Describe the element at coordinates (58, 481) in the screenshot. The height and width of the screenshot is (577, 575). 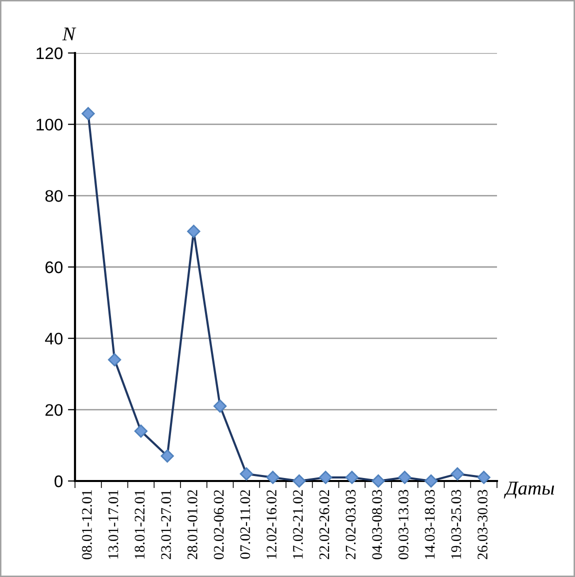
I see `y-tick-label: 0` at that location.